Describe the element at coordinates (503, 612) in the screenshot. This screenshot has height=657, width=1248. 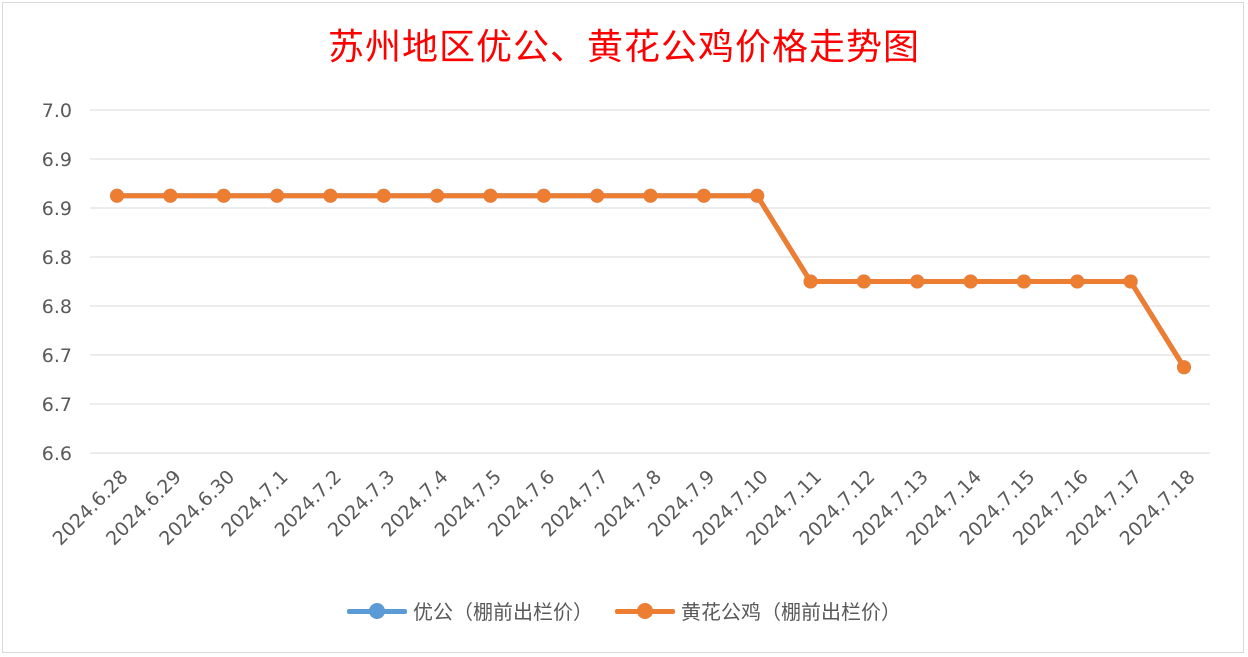
I see `legend-label-series-1: 优公（棚前出栏价）` at that location.